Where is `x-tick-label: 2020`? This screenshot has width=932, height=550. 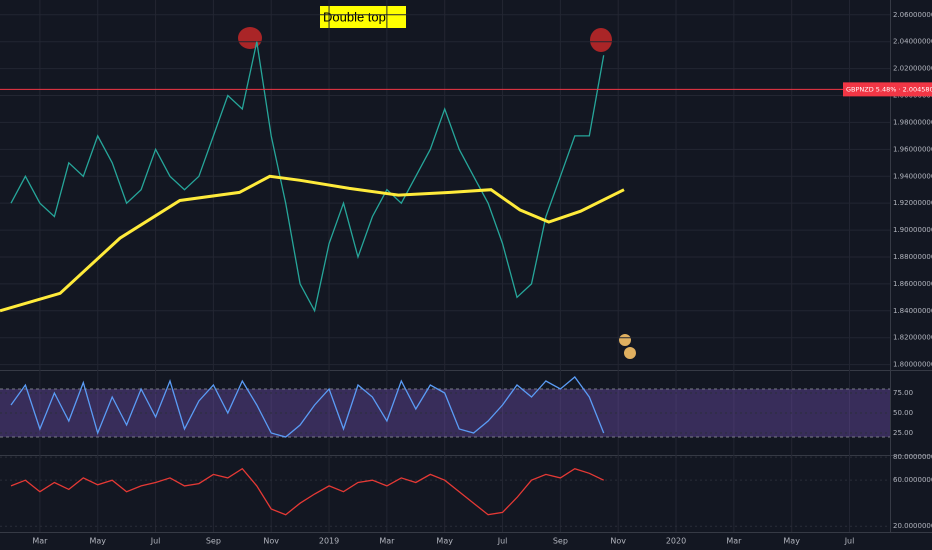 x-tick-label: 2020 is located at coordinates (676, 541).